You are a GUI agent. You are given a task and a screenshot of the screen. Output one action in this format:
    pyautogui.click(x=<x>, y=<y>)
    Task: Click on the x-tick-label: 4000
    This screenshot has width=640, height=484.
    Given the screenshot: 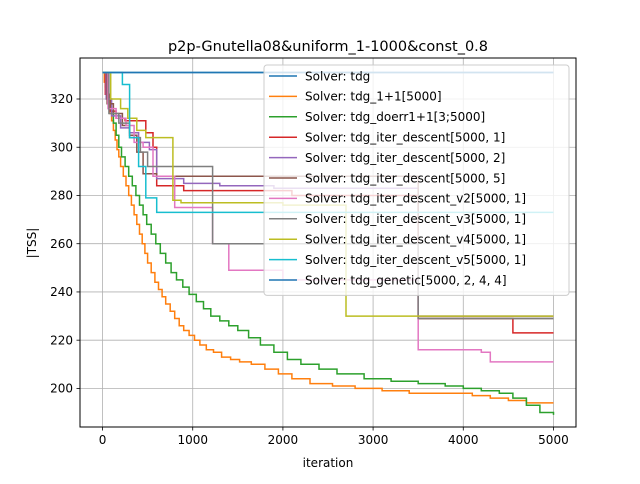 What is the action you would take?
    pyautogui.click(x=463, y=440)
    